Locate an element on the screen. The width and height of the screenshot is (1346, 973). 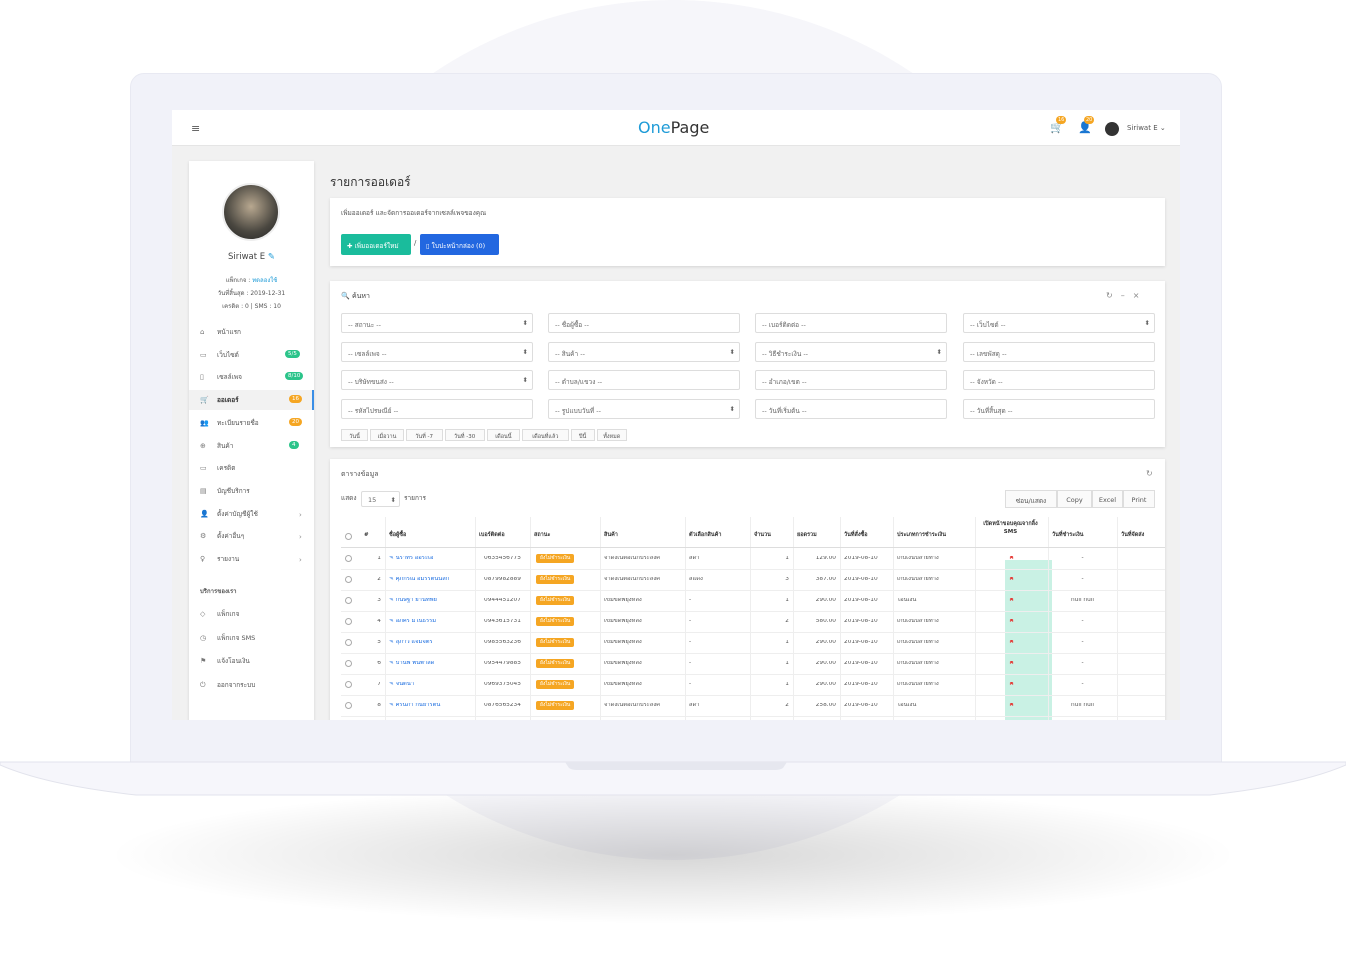
cell: 4 is located at coordinates (379, 621).